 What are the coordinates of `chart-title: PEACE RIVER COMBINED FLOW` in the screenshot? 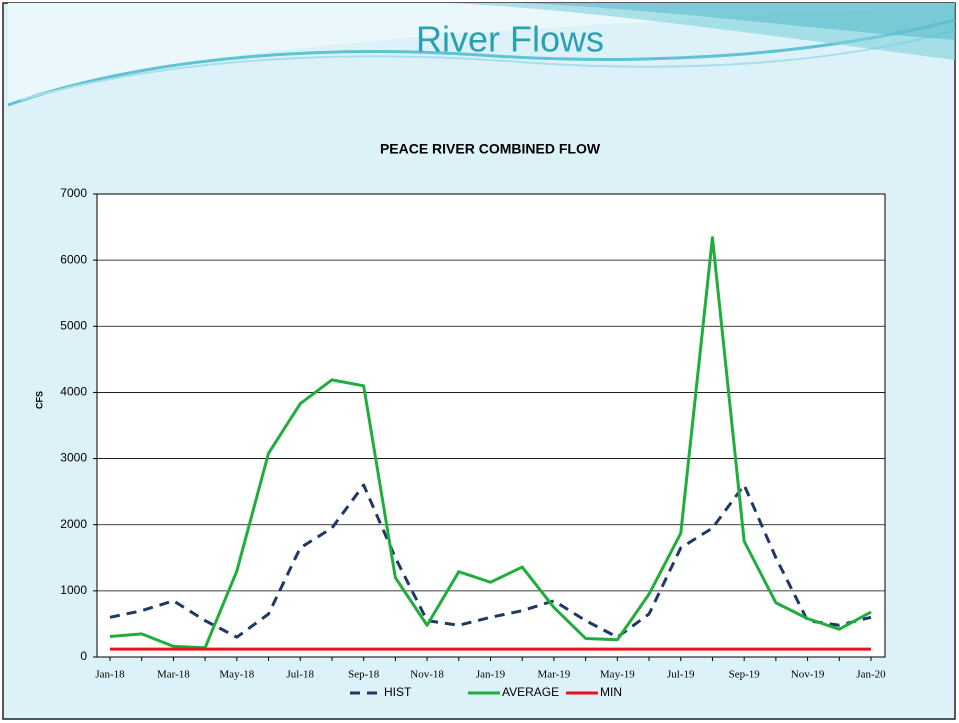 It's located at (490, 149).